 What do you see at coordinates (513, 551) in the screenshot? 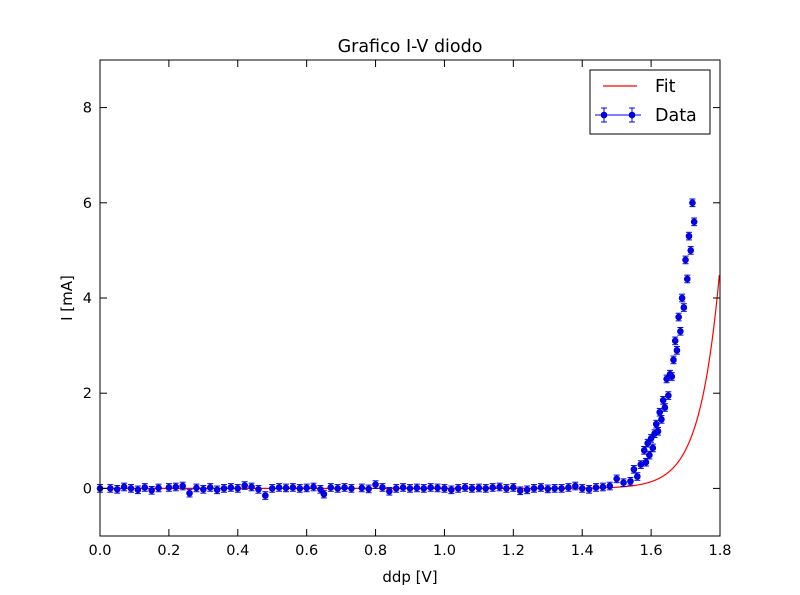
I see `x-tick-label: 1.2` at bounding box center [513, 551].